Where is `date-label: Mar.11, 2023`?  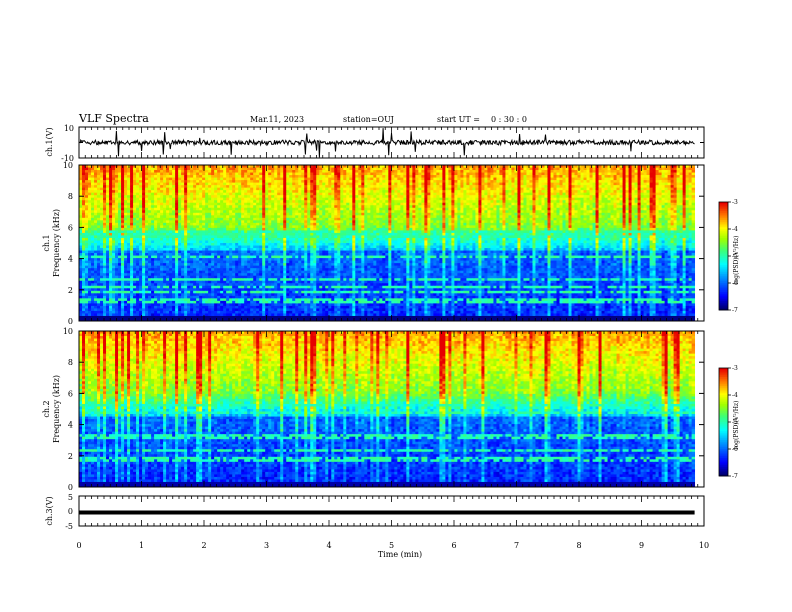 date-label: Mar.11, 2023 is located at coordinates (277, 119).